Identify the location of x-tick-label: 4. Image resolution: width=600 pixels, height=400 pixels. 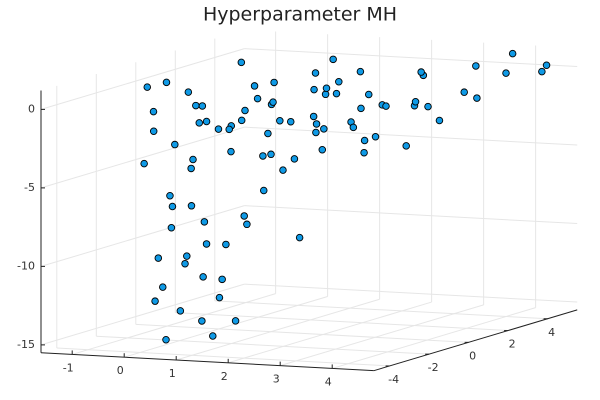
(328, 381).